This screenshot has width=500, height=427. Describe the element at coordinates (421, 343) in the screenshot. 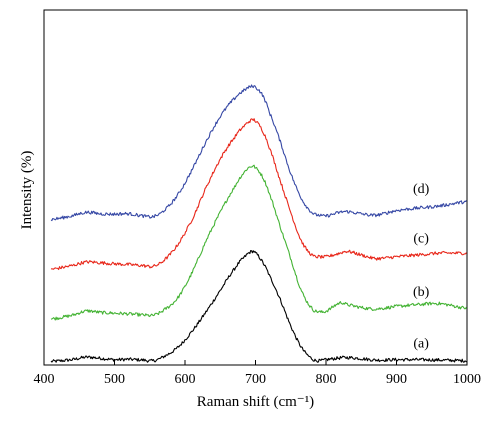

I see `series-label-a: (a)` at that location.